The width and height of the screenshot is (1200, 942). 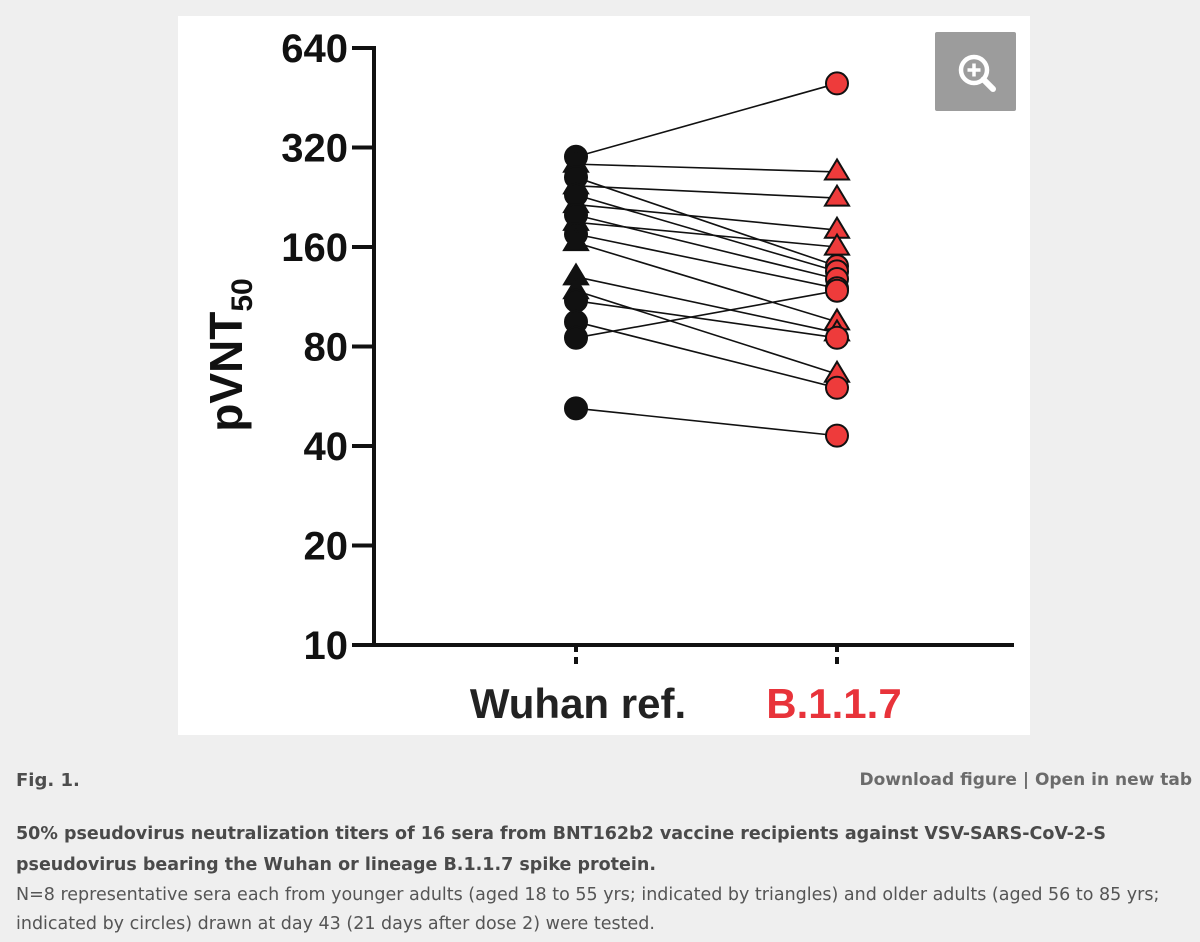 I want to click on x-category-label-0: Wuhan ref., so click(x=578, y=703).